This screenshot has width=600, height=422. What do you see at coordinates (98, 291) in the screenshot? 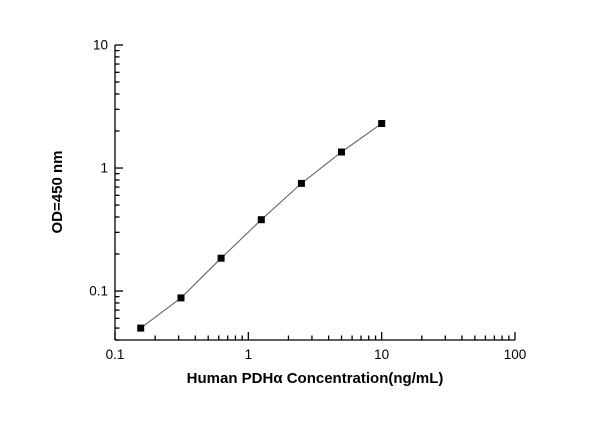
I see `y-tick-label: 0.1` at bounding box center [98, 291].